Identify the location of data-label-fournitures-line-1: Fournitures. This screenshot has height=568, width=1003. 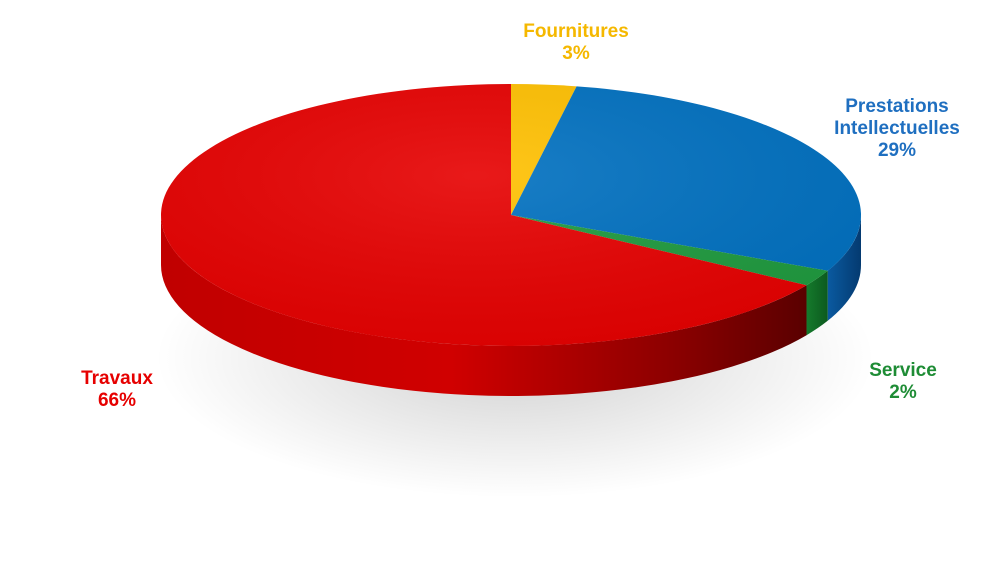
(576, 31).